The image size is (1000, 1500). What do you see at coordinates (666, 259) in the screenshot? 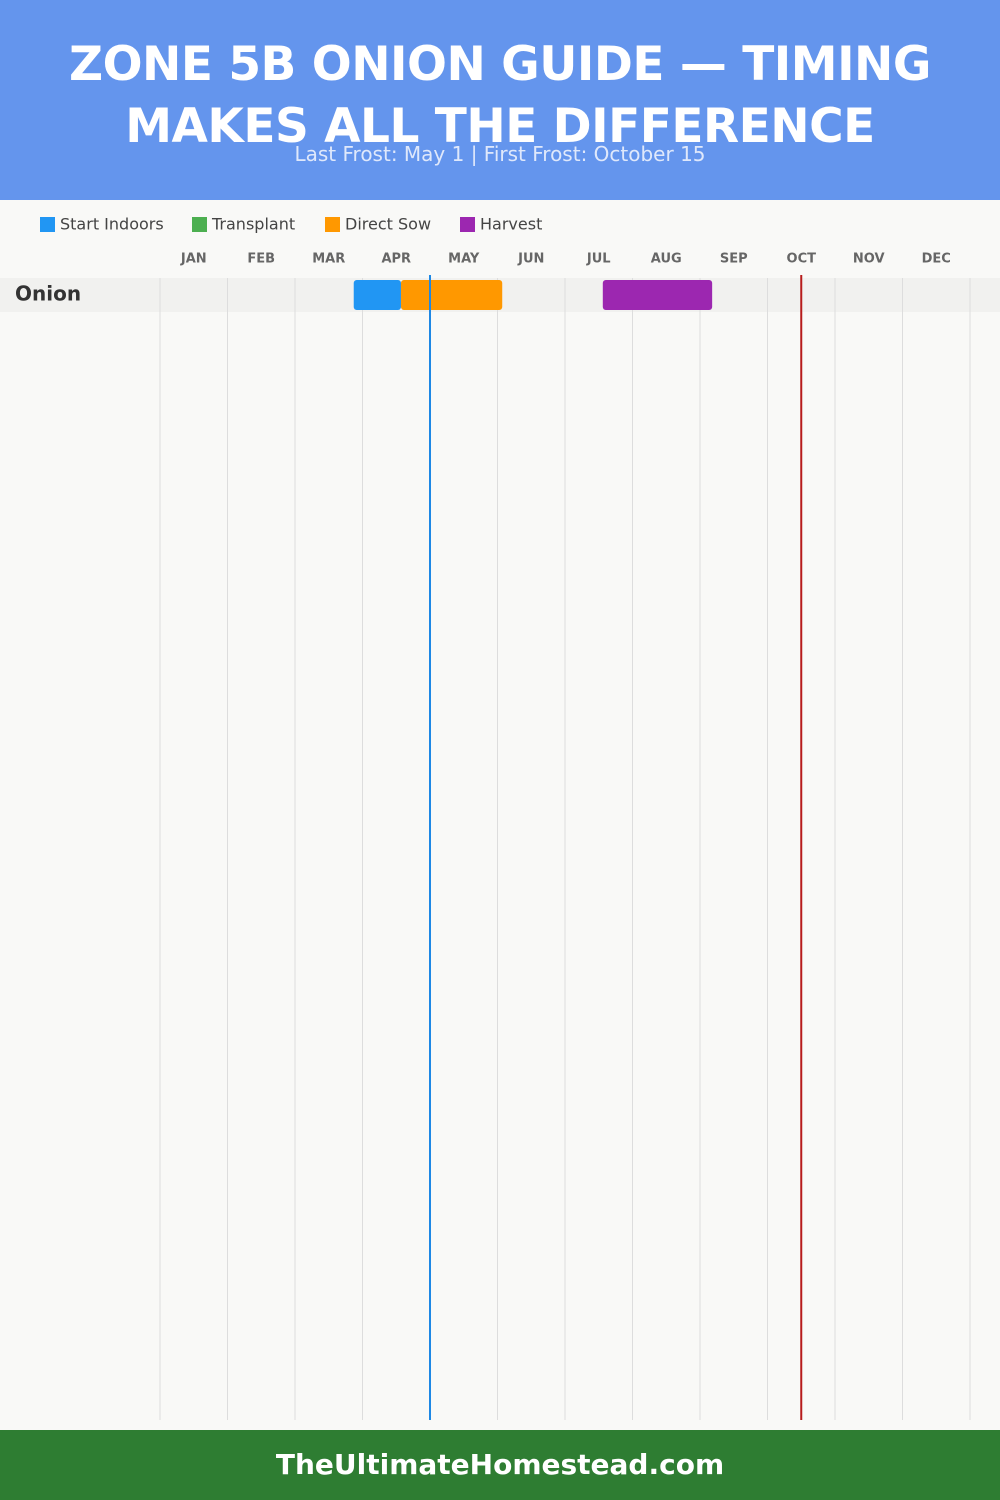
I see `x-tick-label: AUG` at bounding box center [666, 259].